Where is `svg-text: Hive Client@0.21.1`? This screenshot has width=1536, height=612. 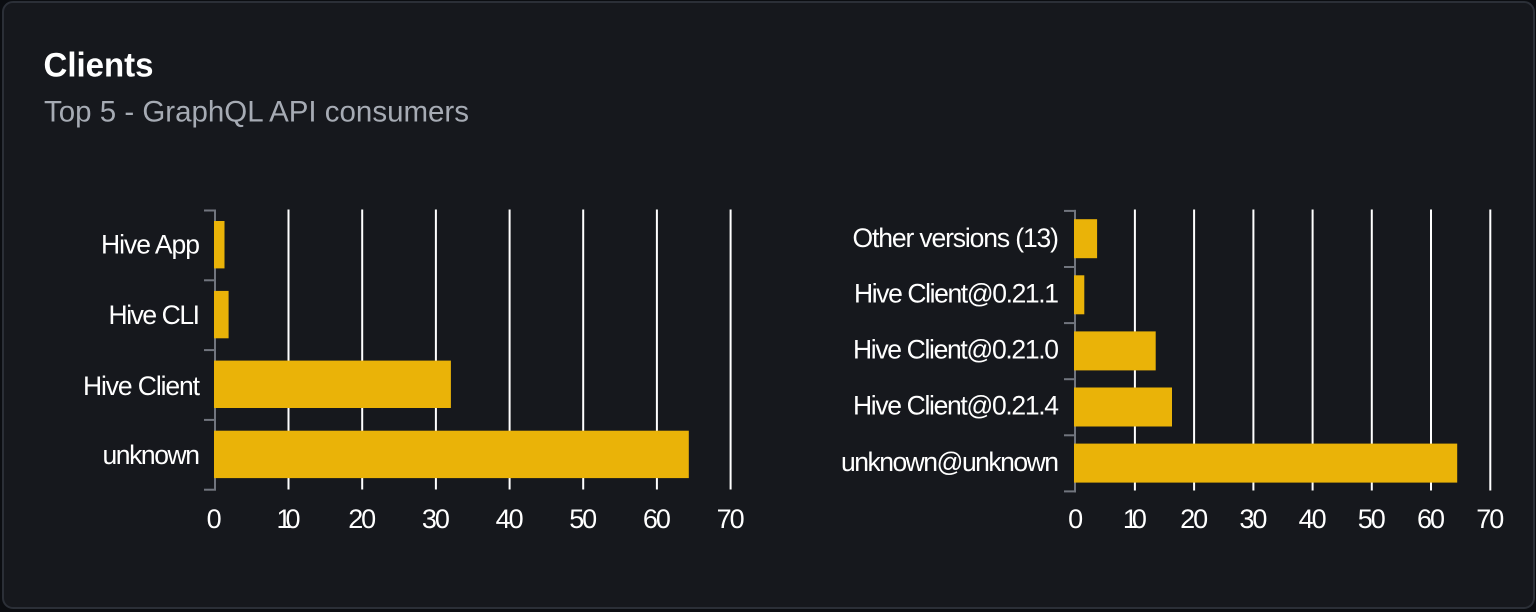 svg-text: Hive Client@0.21.1 is located at coordinates (956, 294).